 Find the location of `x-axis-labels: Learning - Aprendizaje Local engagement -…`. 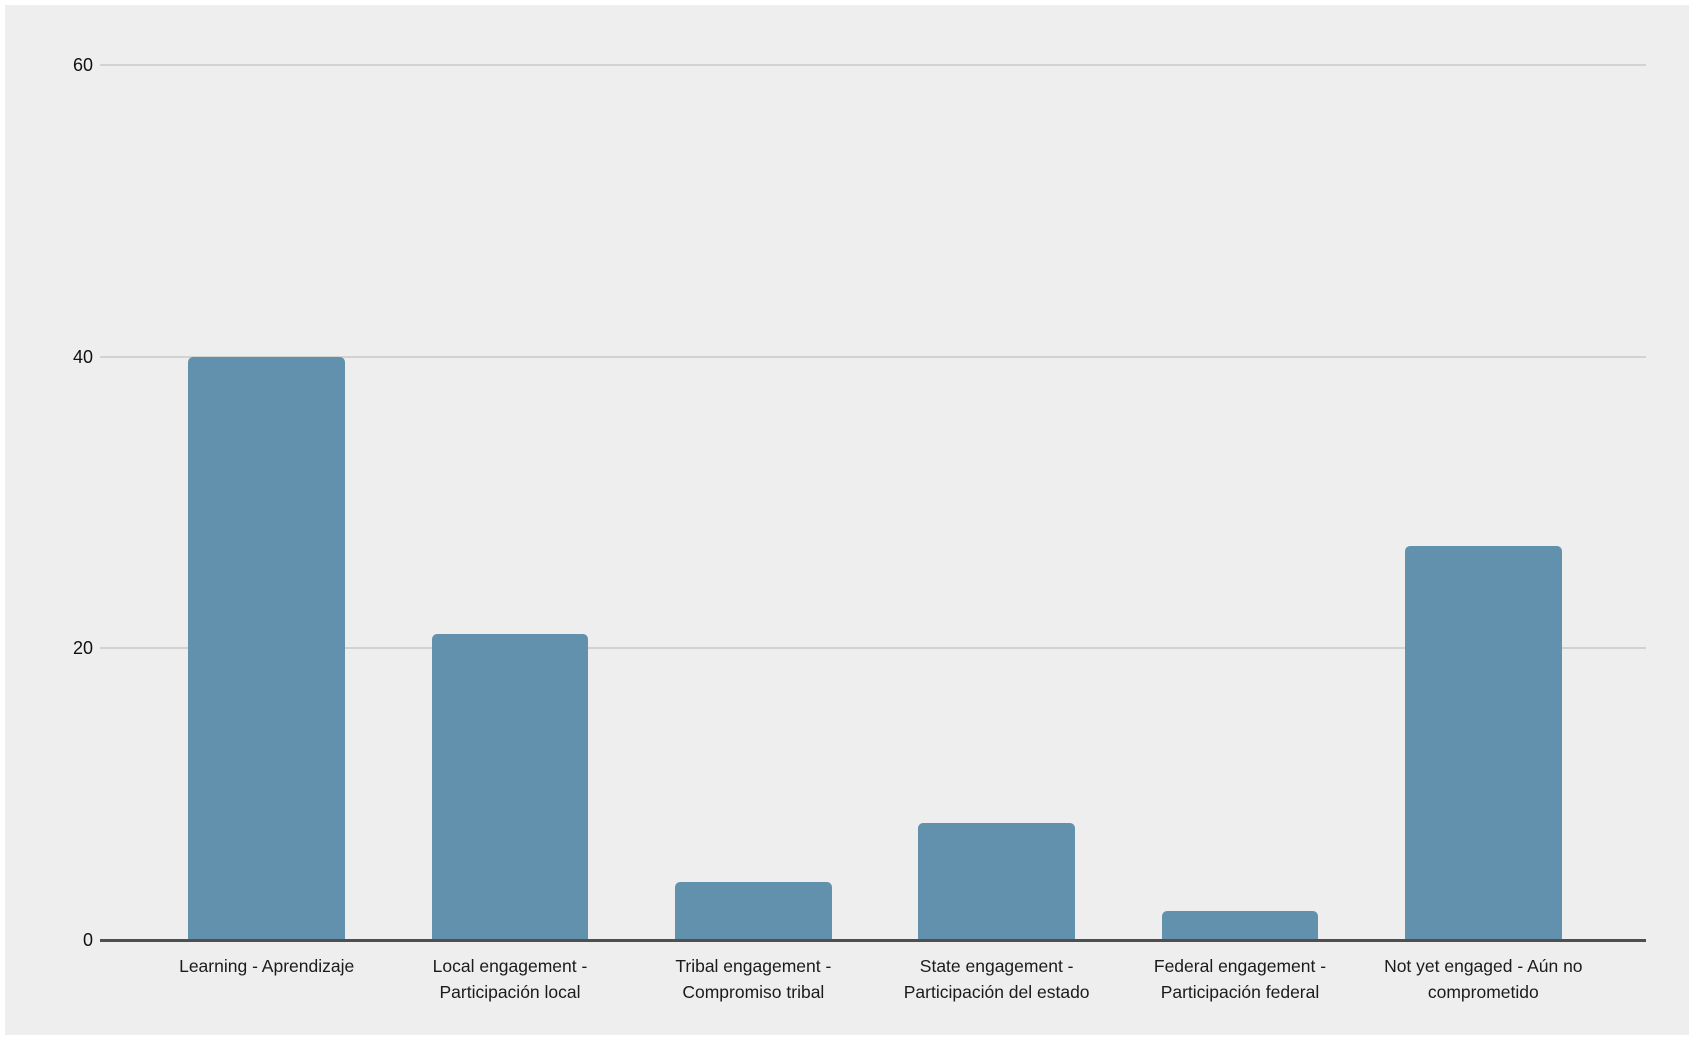

x-axis-labels: Learning - Aprendizaje Local engagement -… is located at coordinates (875, 979).